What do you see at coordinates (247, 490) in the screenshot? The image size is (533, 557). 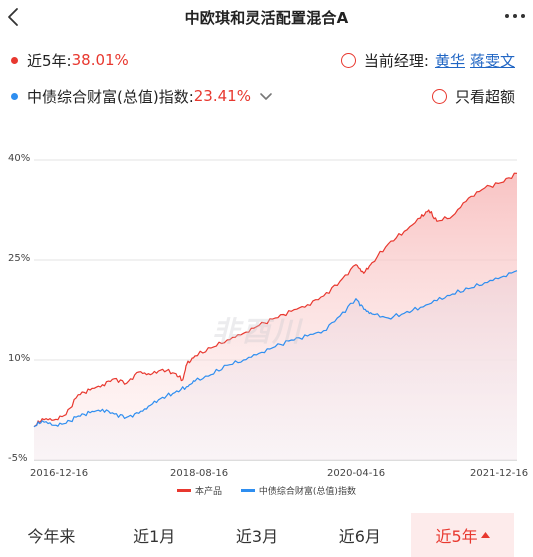 I see `legend-swatch-blue` at bounding box center [247, 490].